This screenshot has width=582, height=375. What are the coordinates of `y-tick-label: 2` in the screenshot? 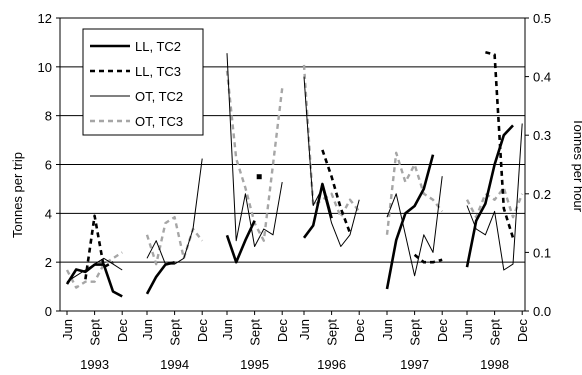 It's located at (48, 262).